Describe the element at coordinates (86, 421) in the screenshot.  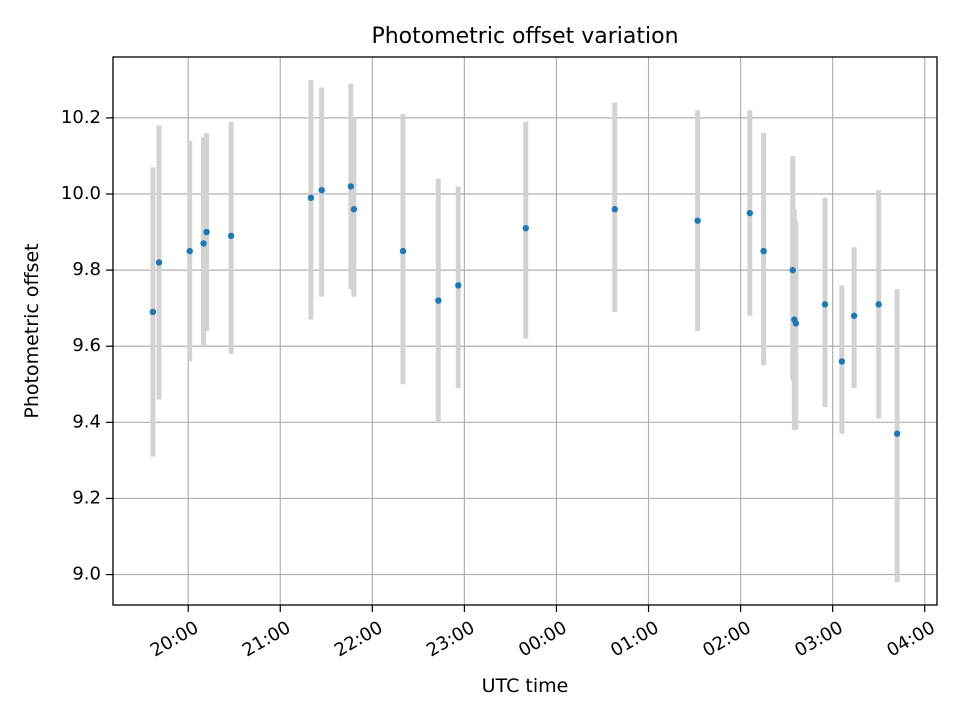
I see `y-tick-label: 9.4` at that location.